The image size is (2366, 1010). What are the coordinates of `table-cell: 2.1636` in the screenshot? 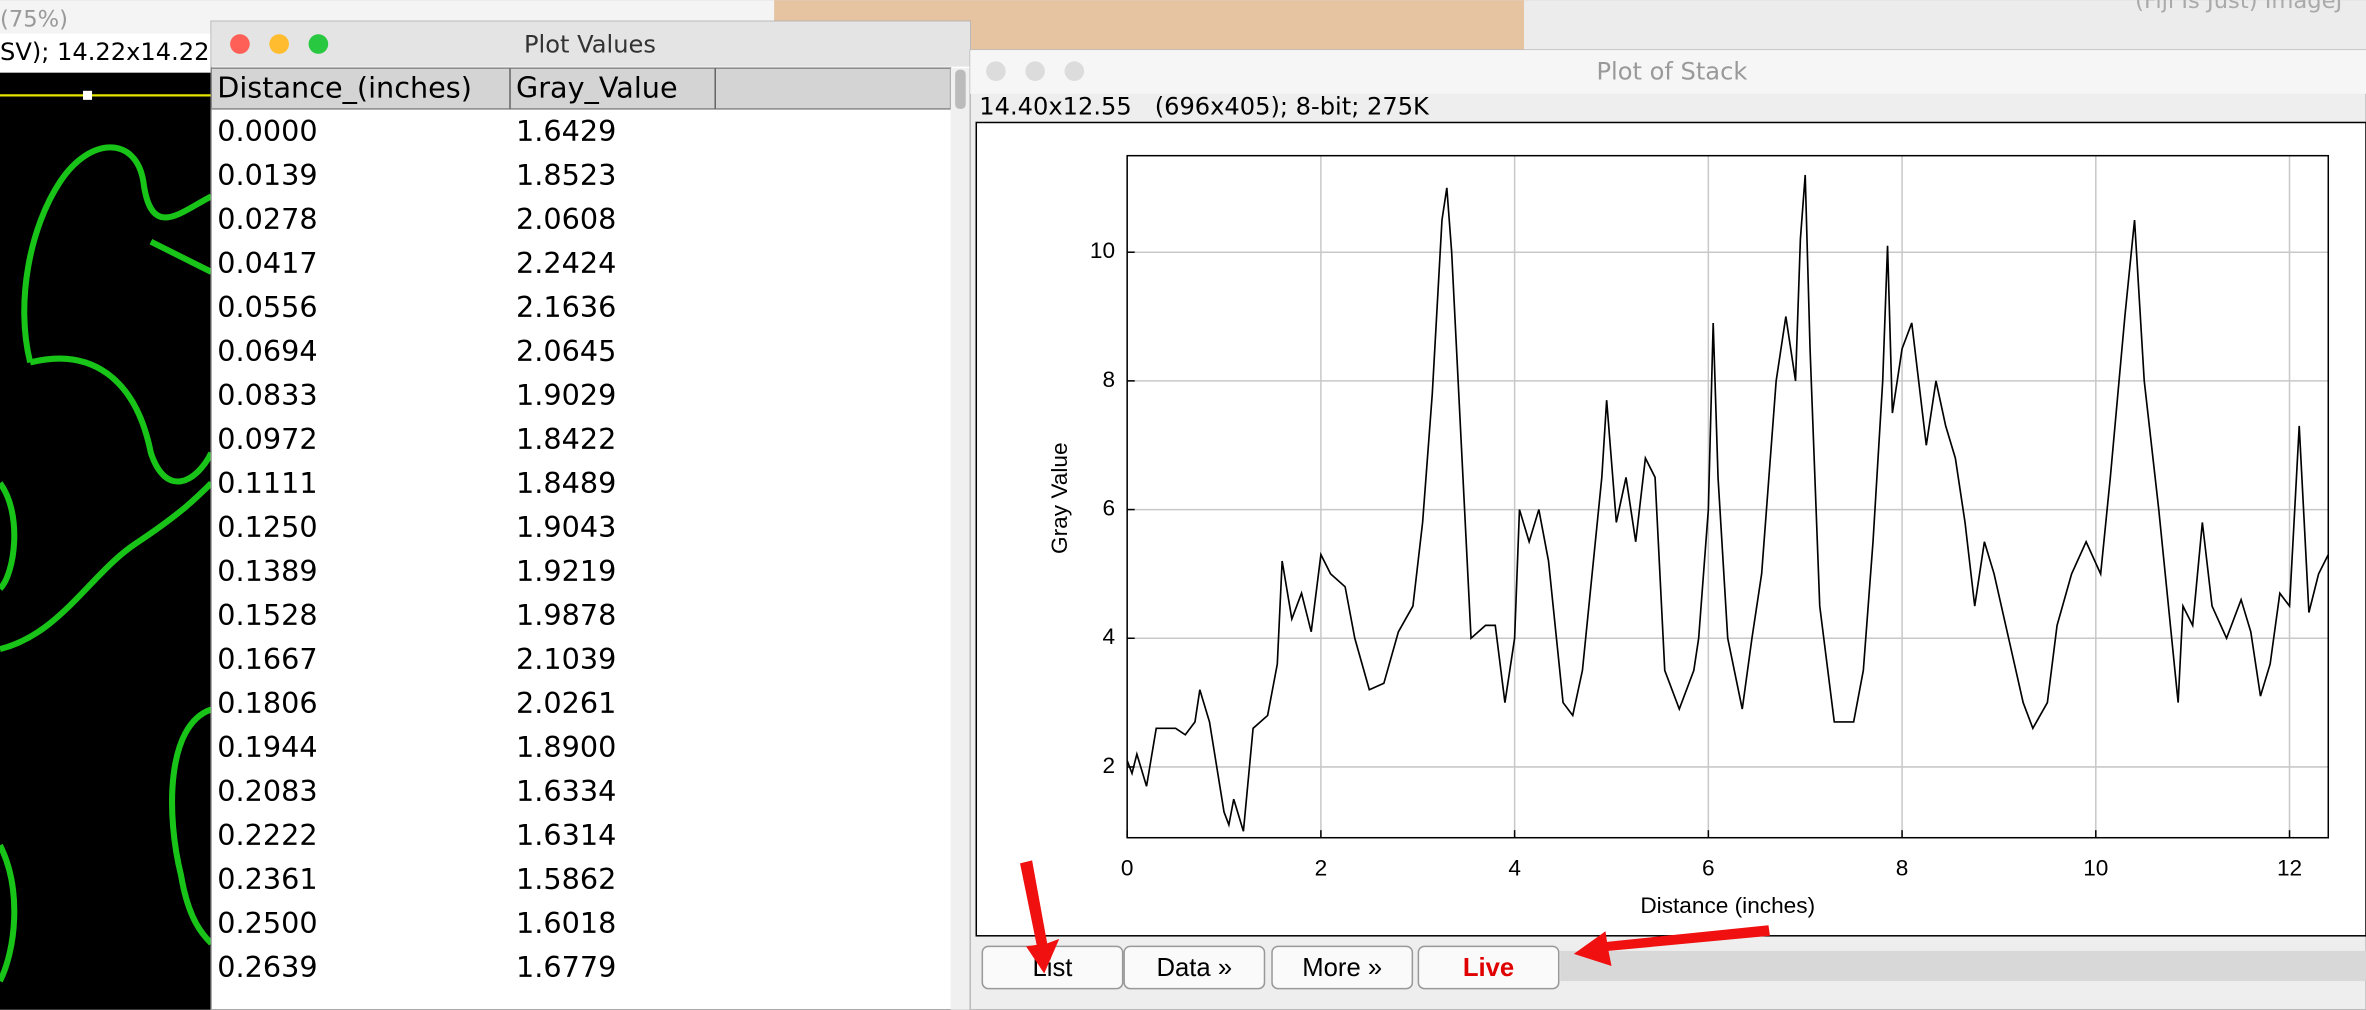 It's located at (566, 307).